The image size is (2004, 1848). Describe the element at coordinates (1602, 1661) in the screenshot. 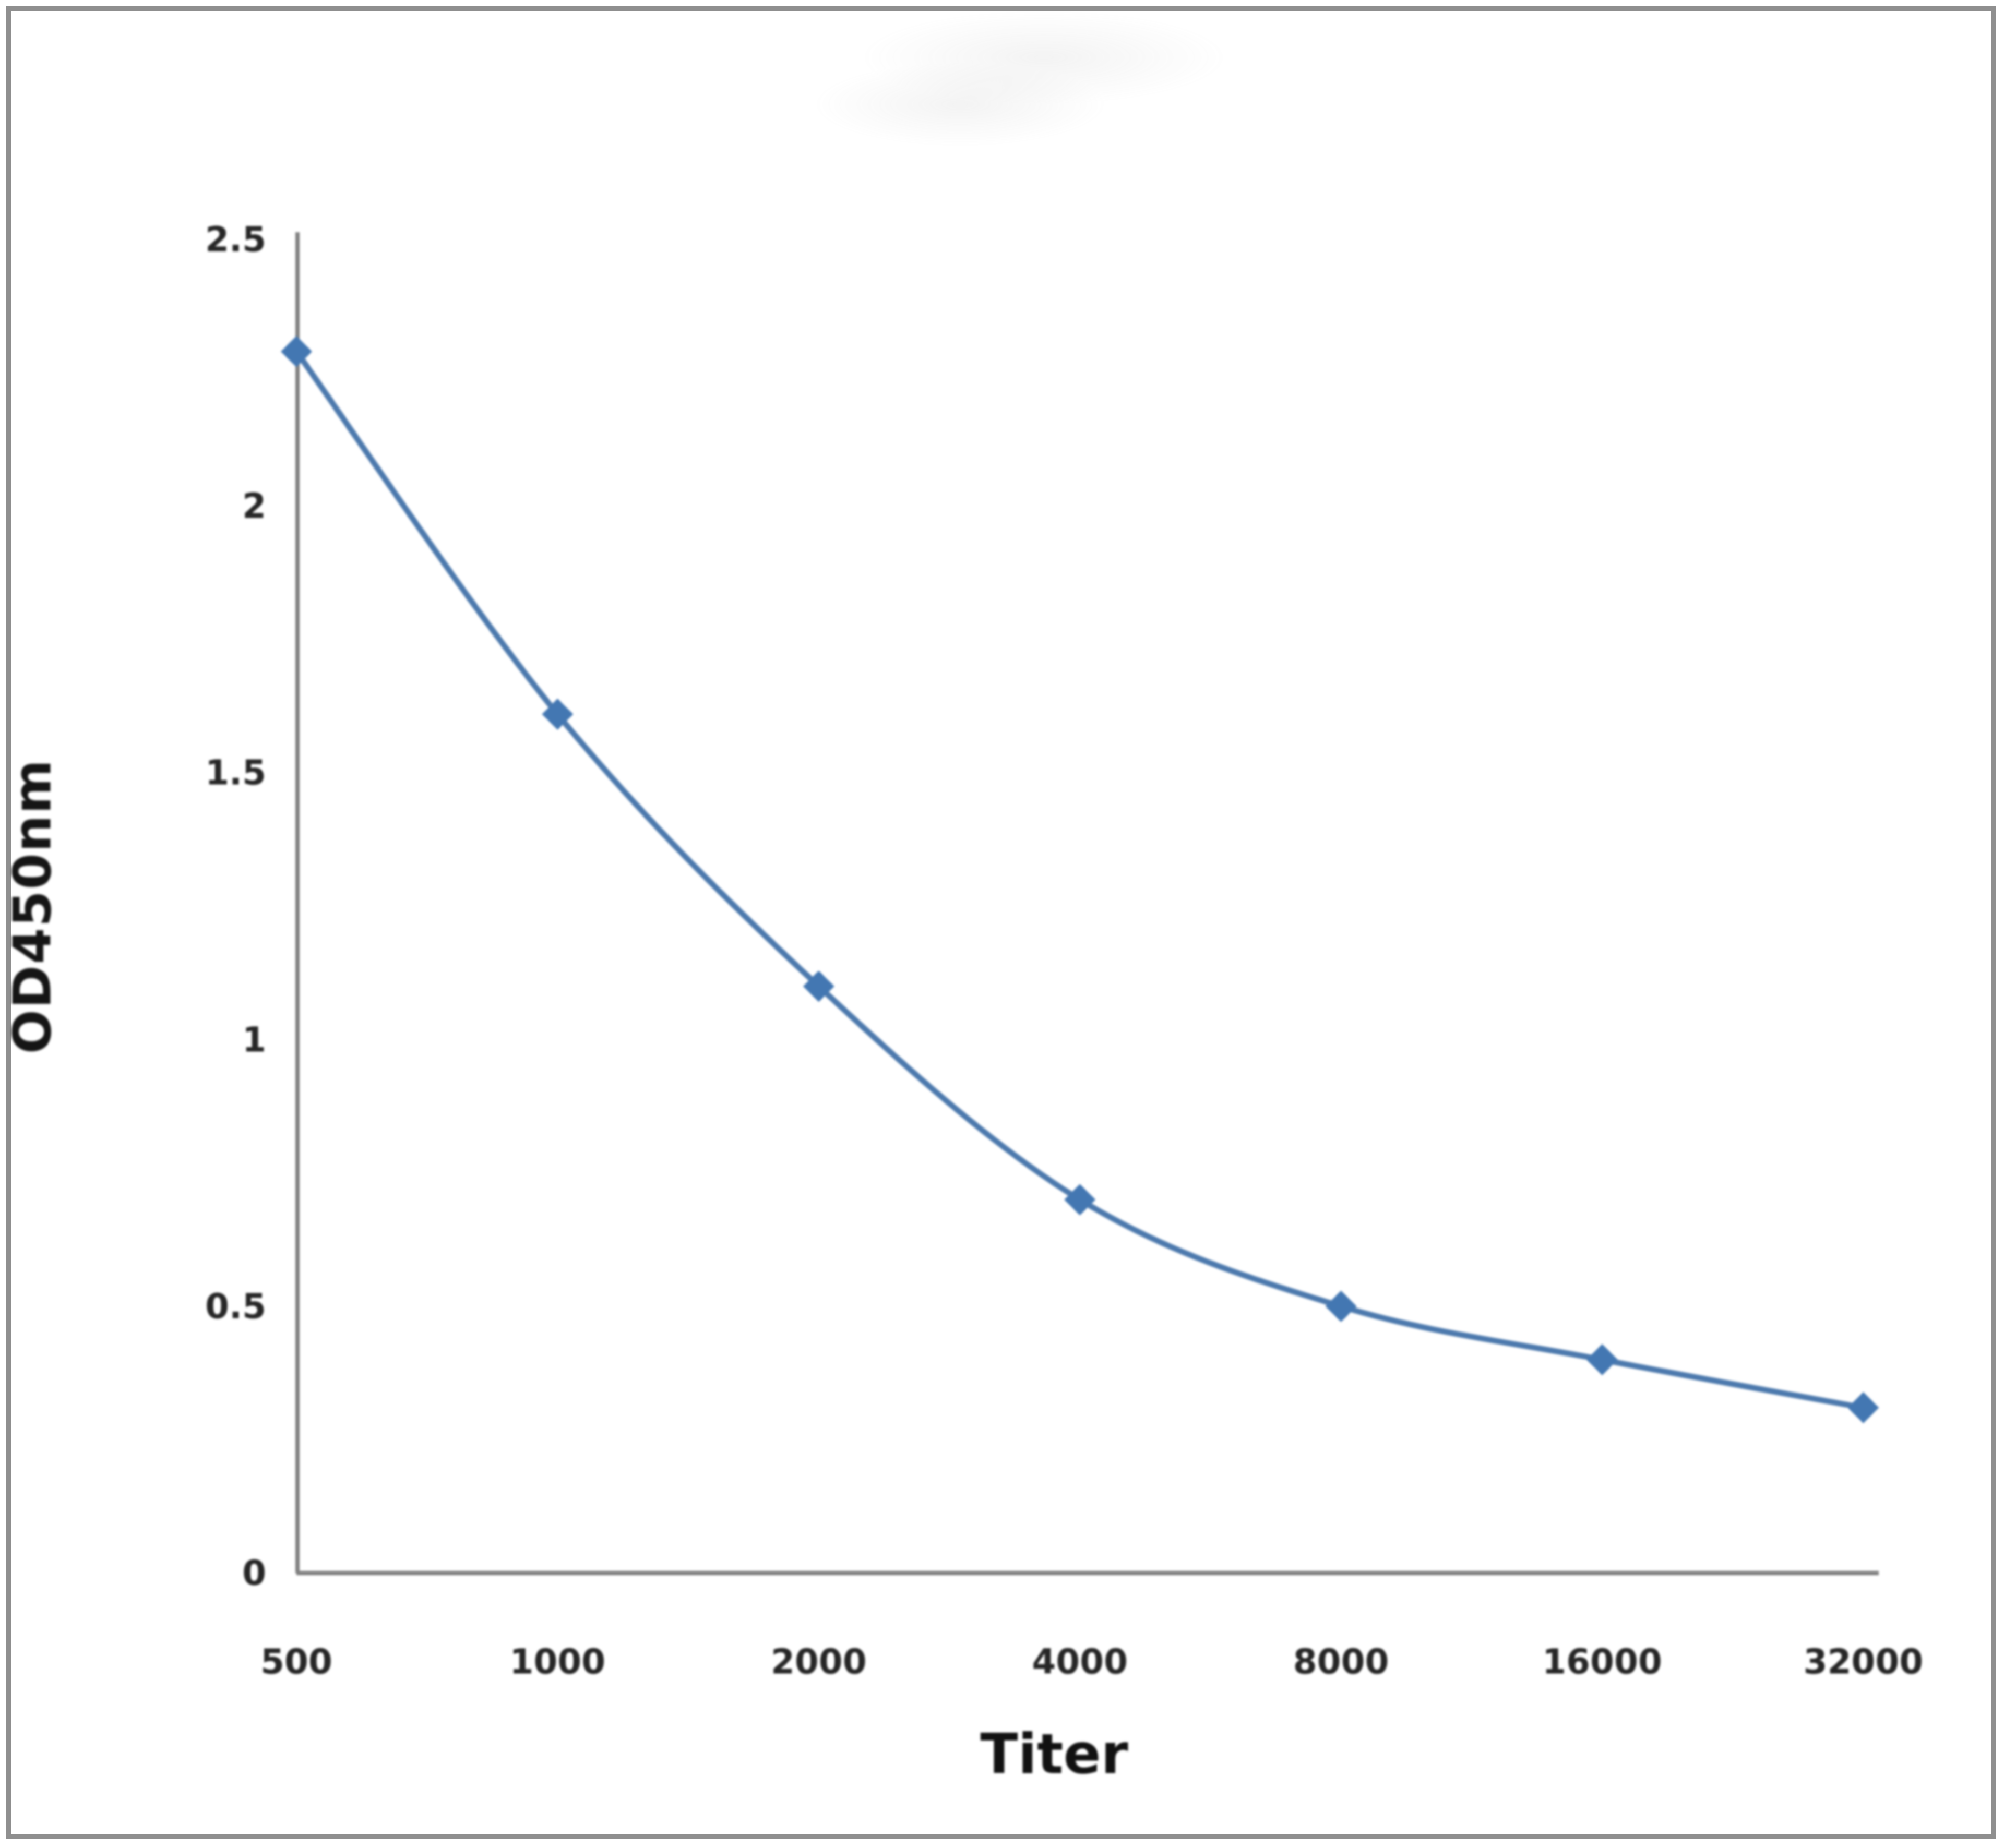

I see `x-tick-label: 16000` at that location.